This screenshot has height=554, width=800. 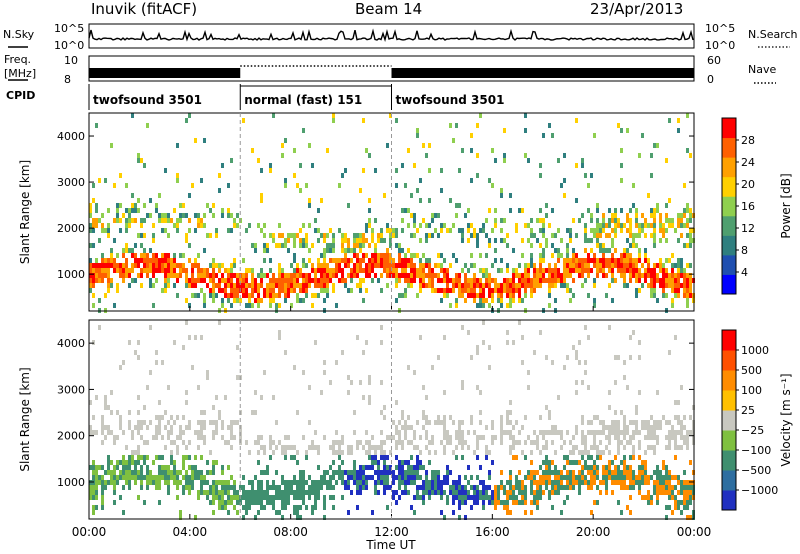 What do you see at coordinates (729, 360) in the screenshot?
I see `colorbar-swatch` at bounding box center [729, 360].